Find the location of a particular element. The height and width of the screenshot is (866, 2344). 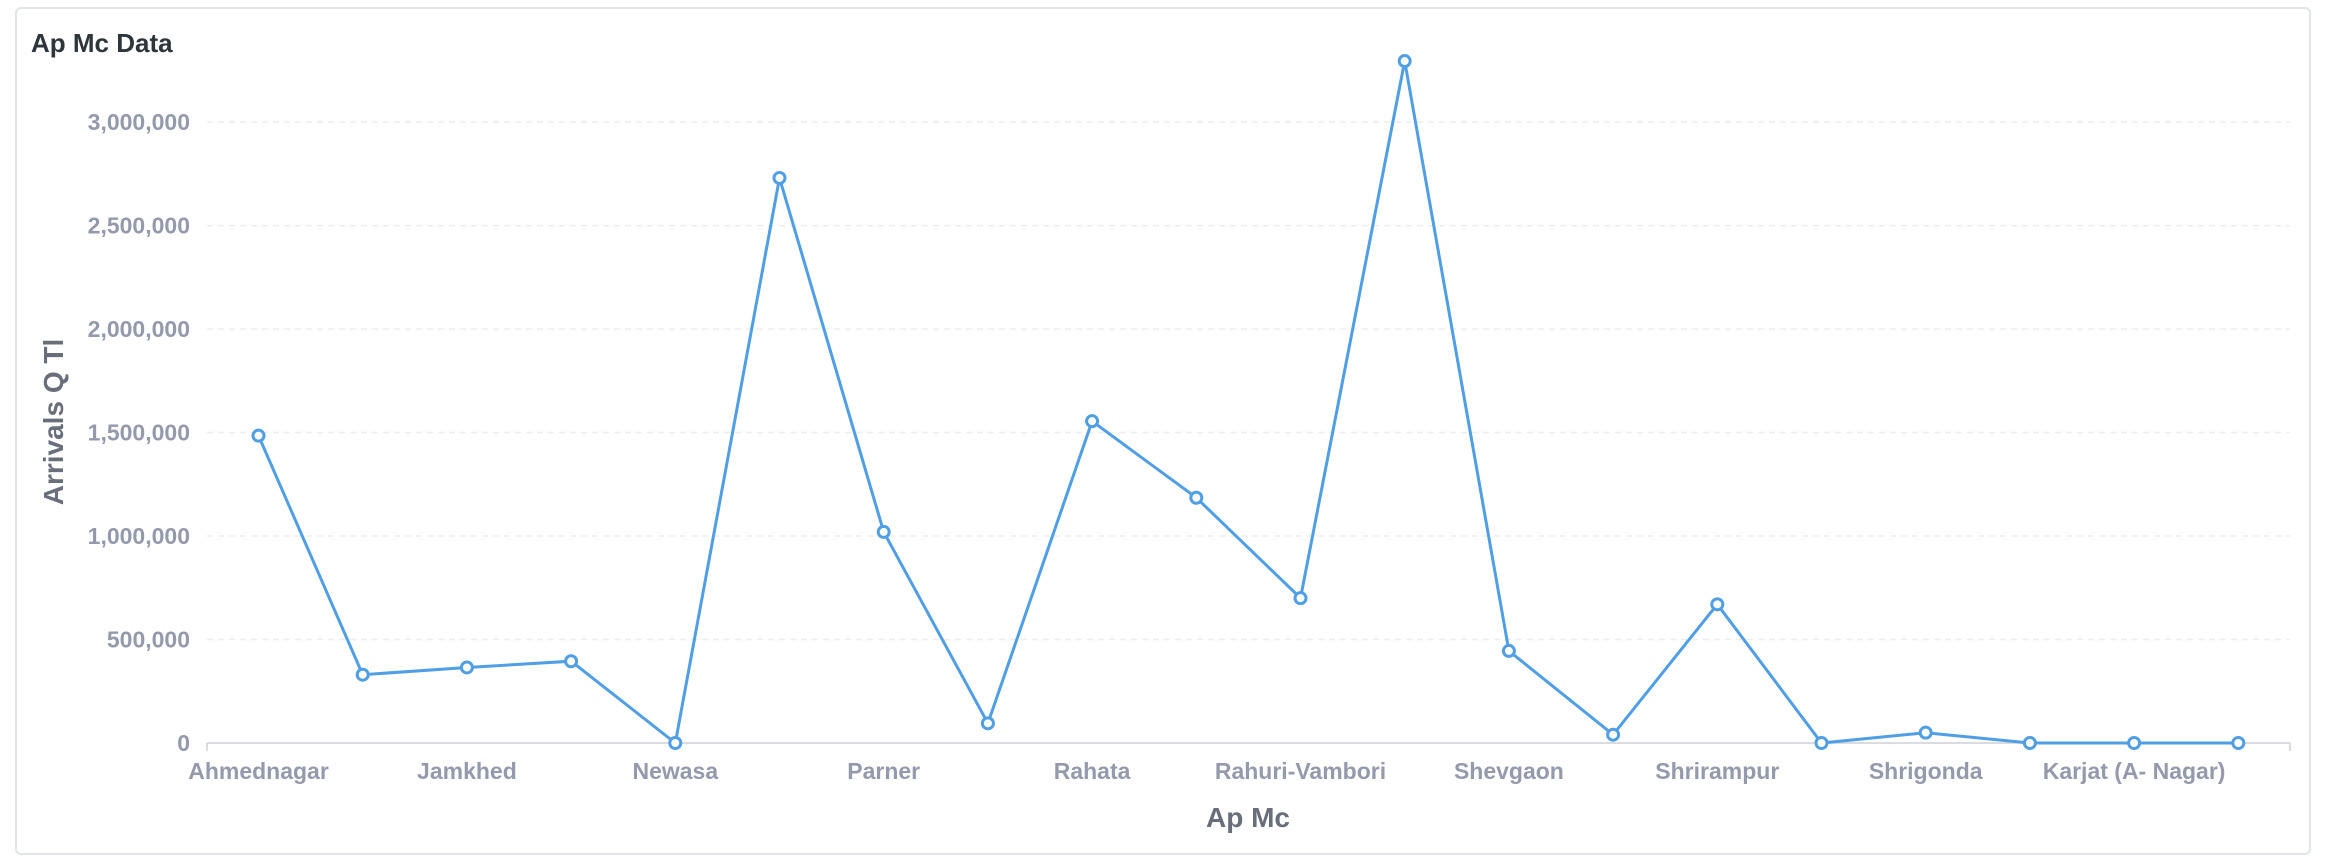

x-tick-label: Rahata is located at coordinates (1092, 771).